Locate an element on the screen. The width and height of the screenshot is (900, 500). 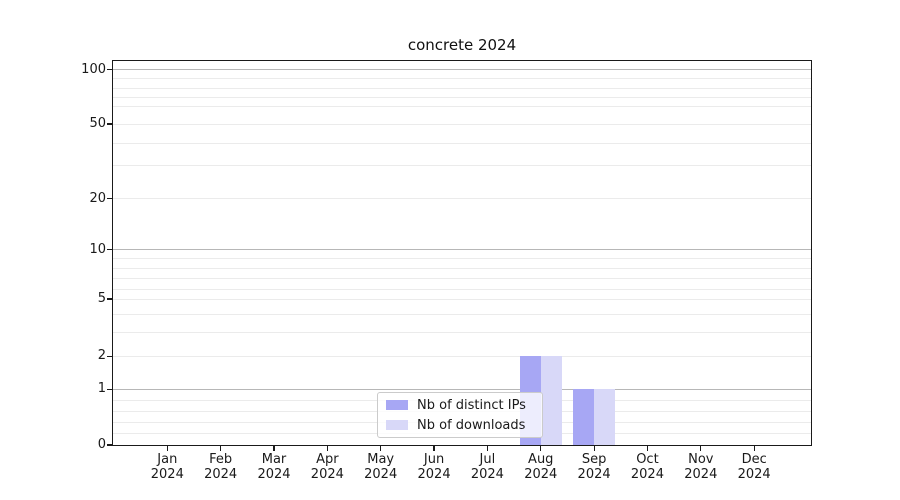
x-tick-label: Jun 2024 is located at coordinates (434, 467).